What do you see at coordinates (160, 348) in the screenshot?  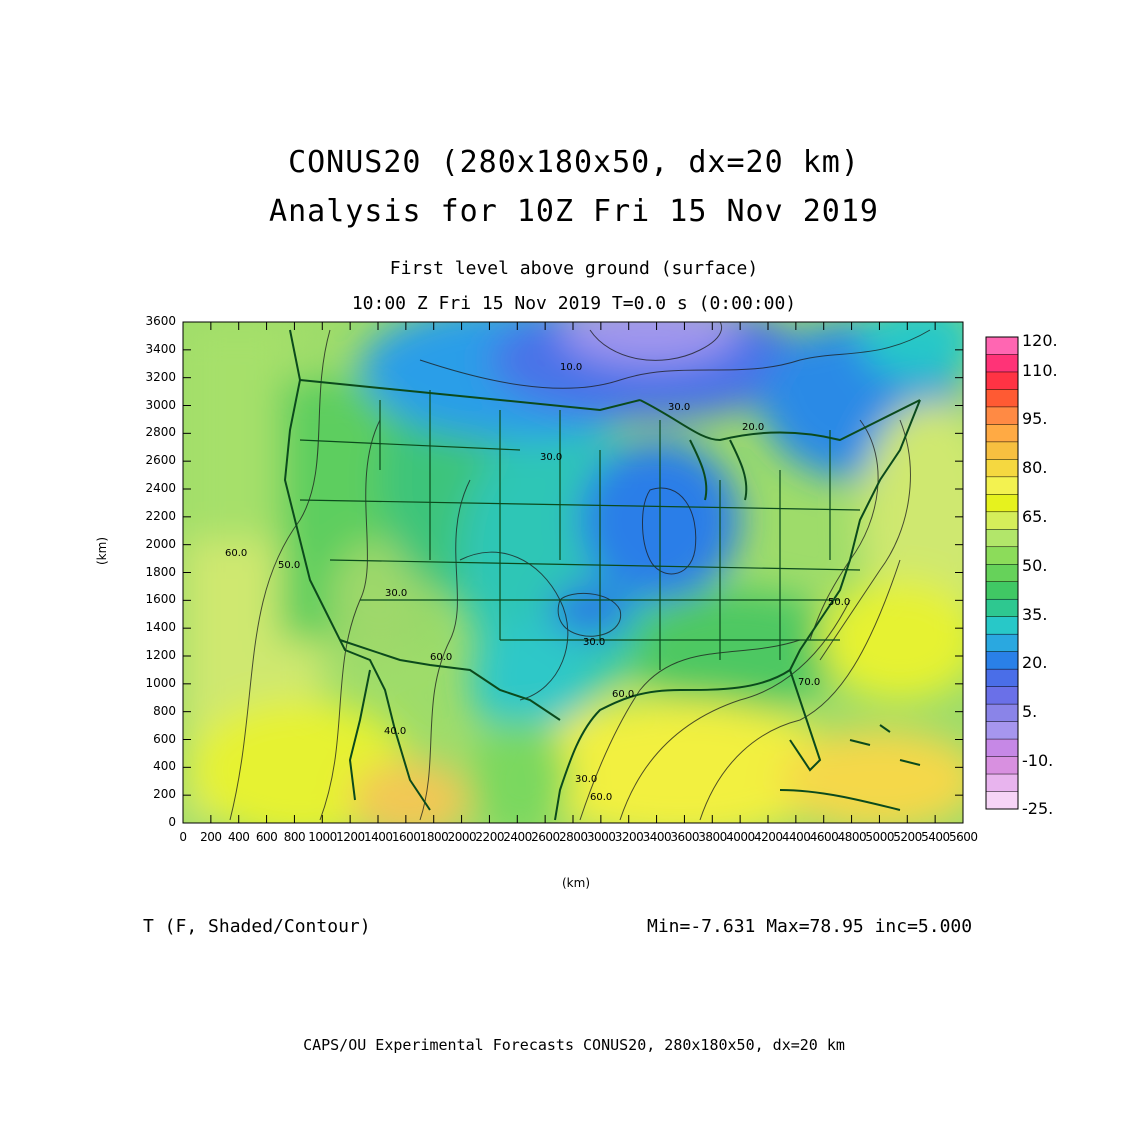 I see `y-tick-label: 3400` at bounding box center [160, 348].